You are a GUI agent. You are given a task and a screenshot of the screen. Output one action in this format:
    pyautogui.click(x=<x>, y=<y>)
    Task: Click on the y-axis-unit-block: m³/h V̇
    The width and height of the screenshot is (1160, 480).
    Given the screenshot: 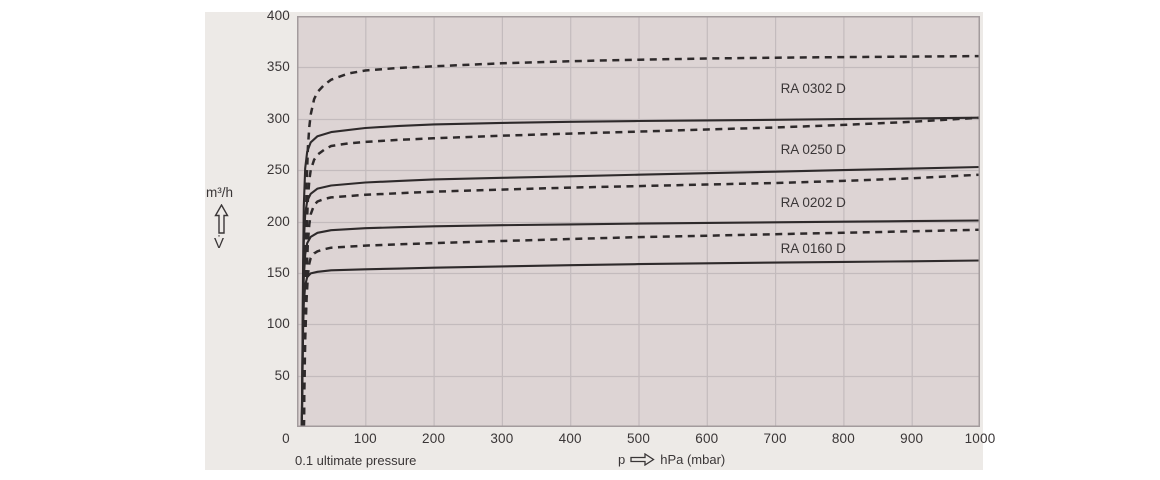 What is the action you would take?
    pyautogui.click(x=227, y=218)
    